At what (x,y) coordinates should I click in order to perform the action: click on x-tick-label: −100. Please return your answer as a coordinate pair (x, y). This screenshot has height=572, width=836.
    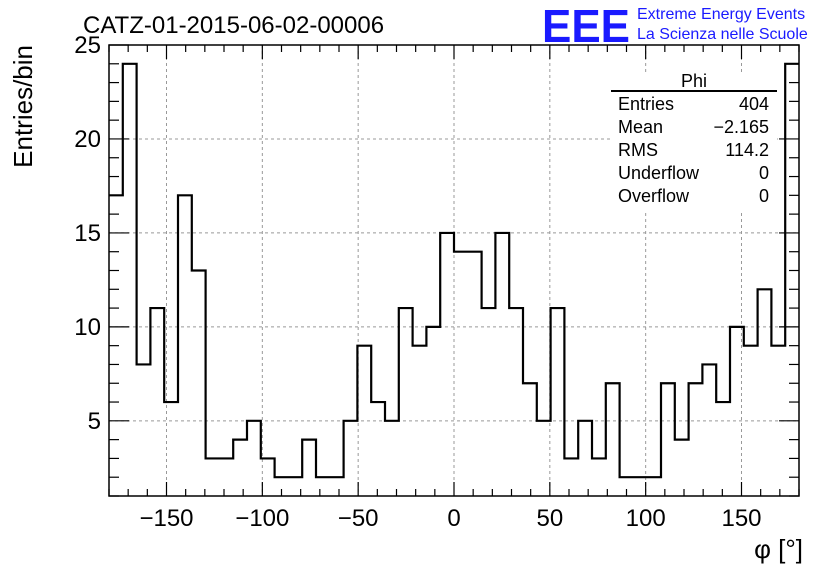
    Looking at the image, I should click on (262, 518).